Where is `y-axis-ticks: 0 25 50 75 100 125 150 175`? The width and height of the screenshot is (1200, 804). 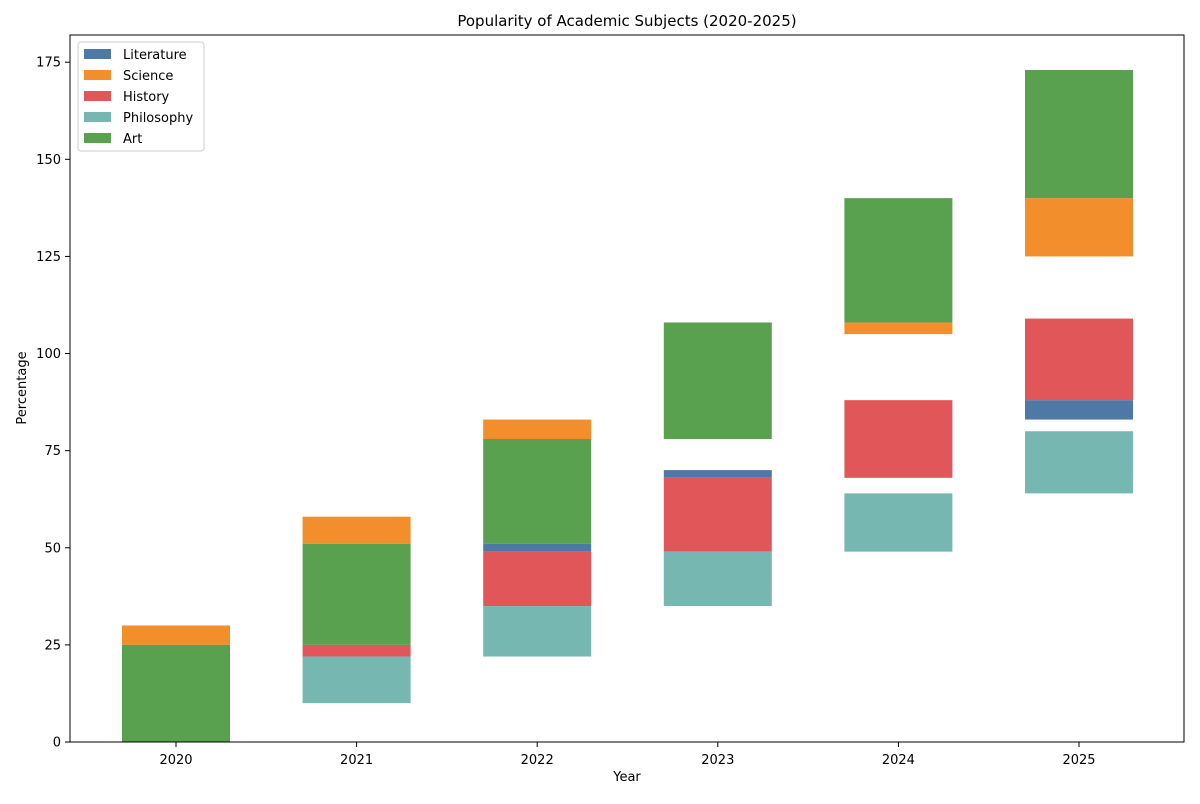
y-axis-ticks: 0 25 50 75 100 125 150 175 is located at coordinates (53, 403).